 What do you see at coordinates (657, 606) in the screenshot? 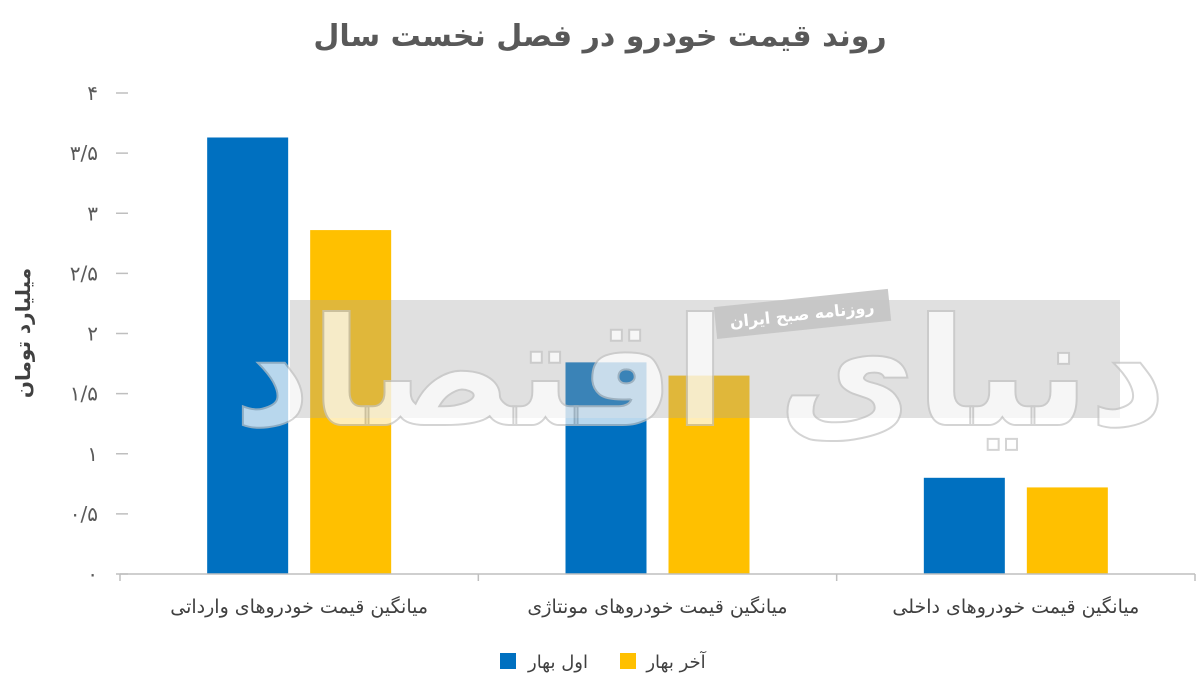
I see `category-label: میانگین قیمت خودروهای مونتاژی` at bounding box center [657, 606].